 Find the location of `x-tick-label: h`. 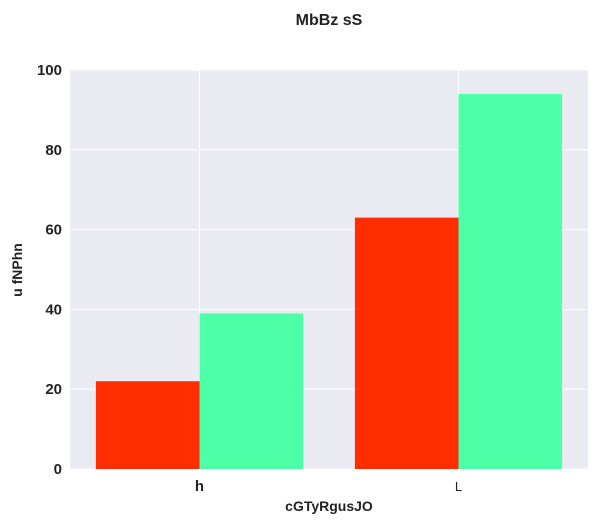

x-tick-label: h is located at coordinates (199, 486).